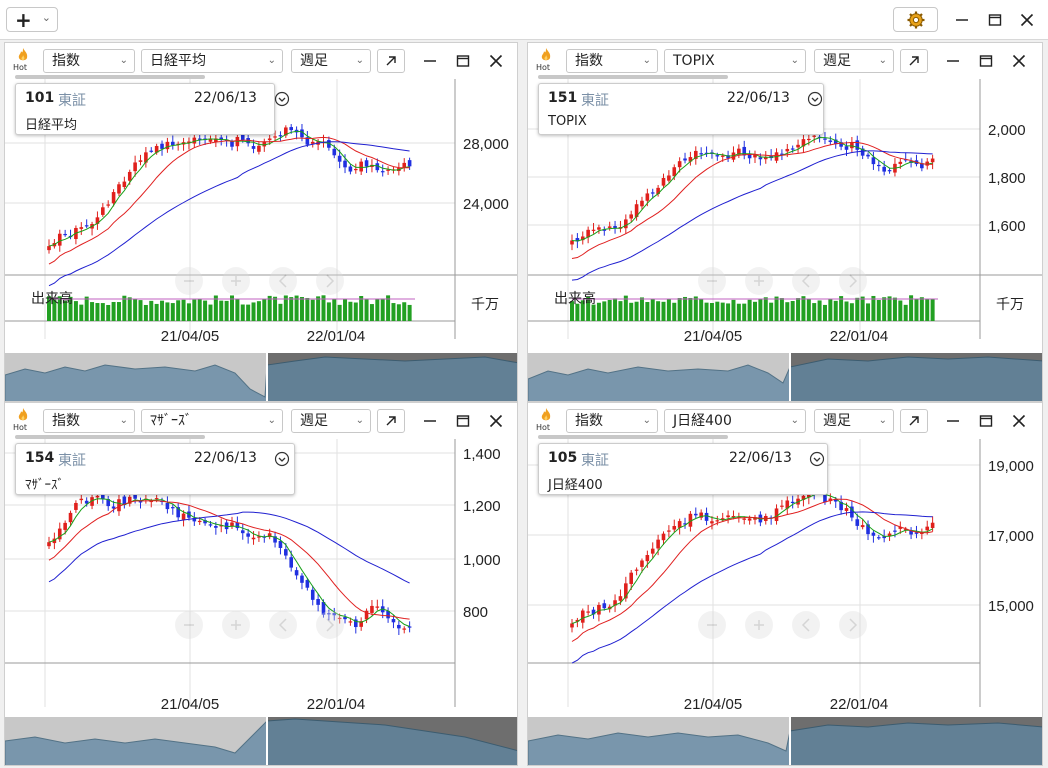 This screenshot has height=768, width=1048. What do you see at coordinates (735, 421) in the screenshot?
I see `symbol-select: J日経400 ⌄` at bounding box center [735, 421].